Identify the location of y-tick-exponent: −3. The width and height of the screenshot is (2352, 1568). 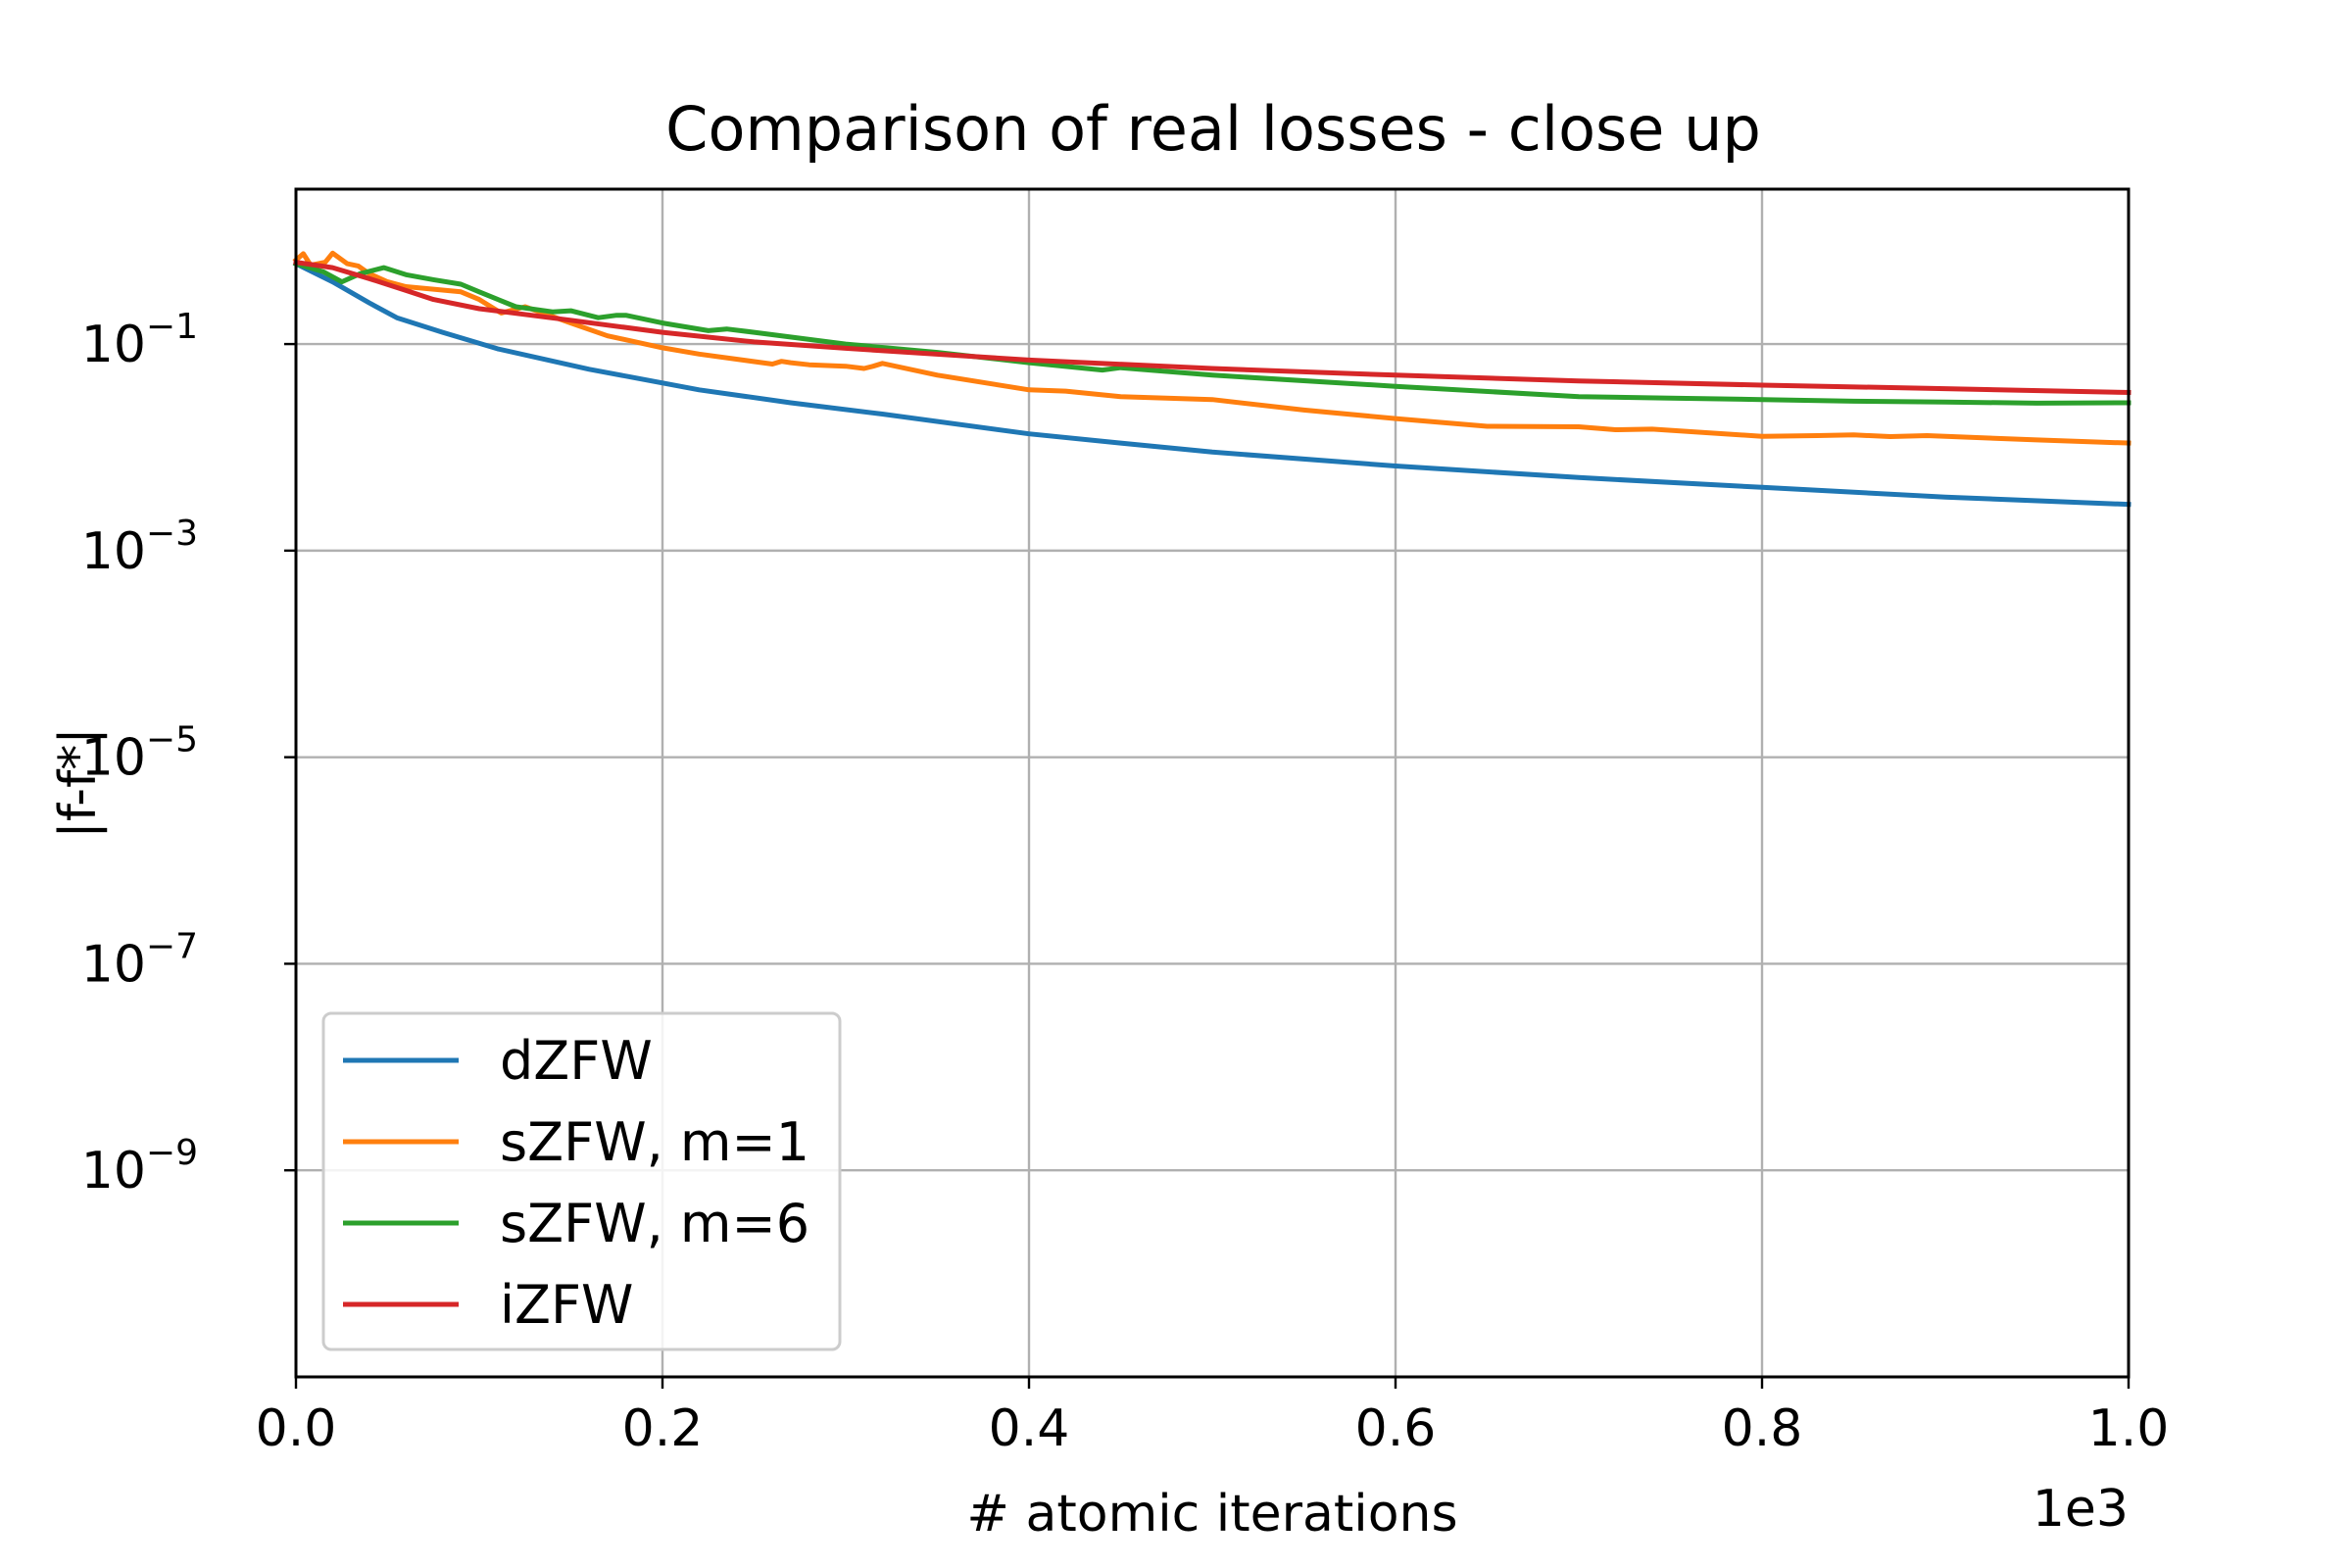
(172, 534).